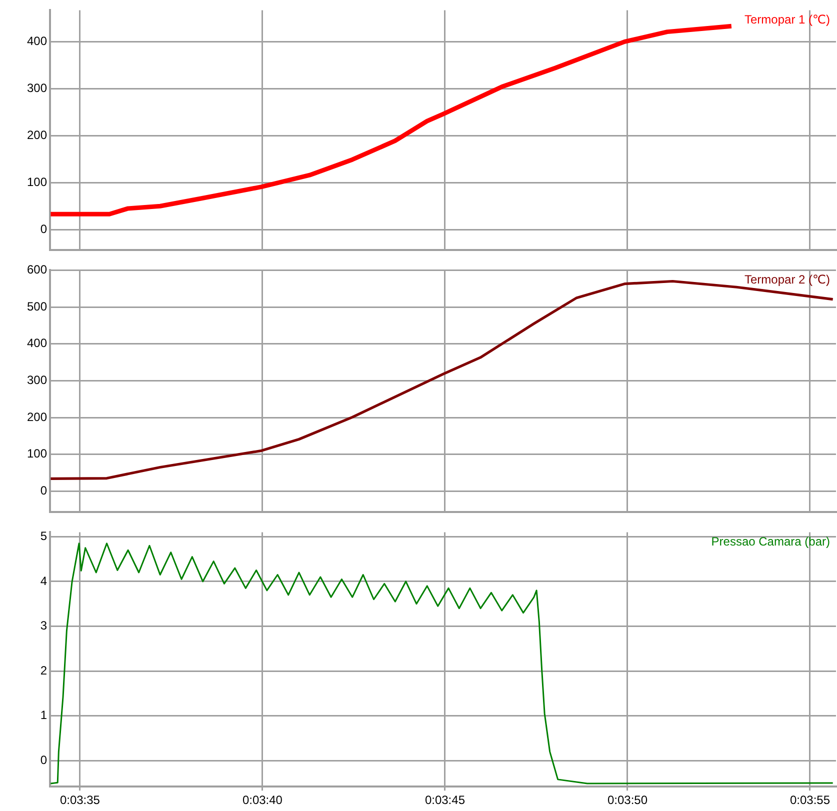 The width and height of the screenshot is (837, 811). What do you see at coordinates (627, 800) in the screenshot?
I see `x-tick-label: 0:03:50` at bounding box center [627, 800].